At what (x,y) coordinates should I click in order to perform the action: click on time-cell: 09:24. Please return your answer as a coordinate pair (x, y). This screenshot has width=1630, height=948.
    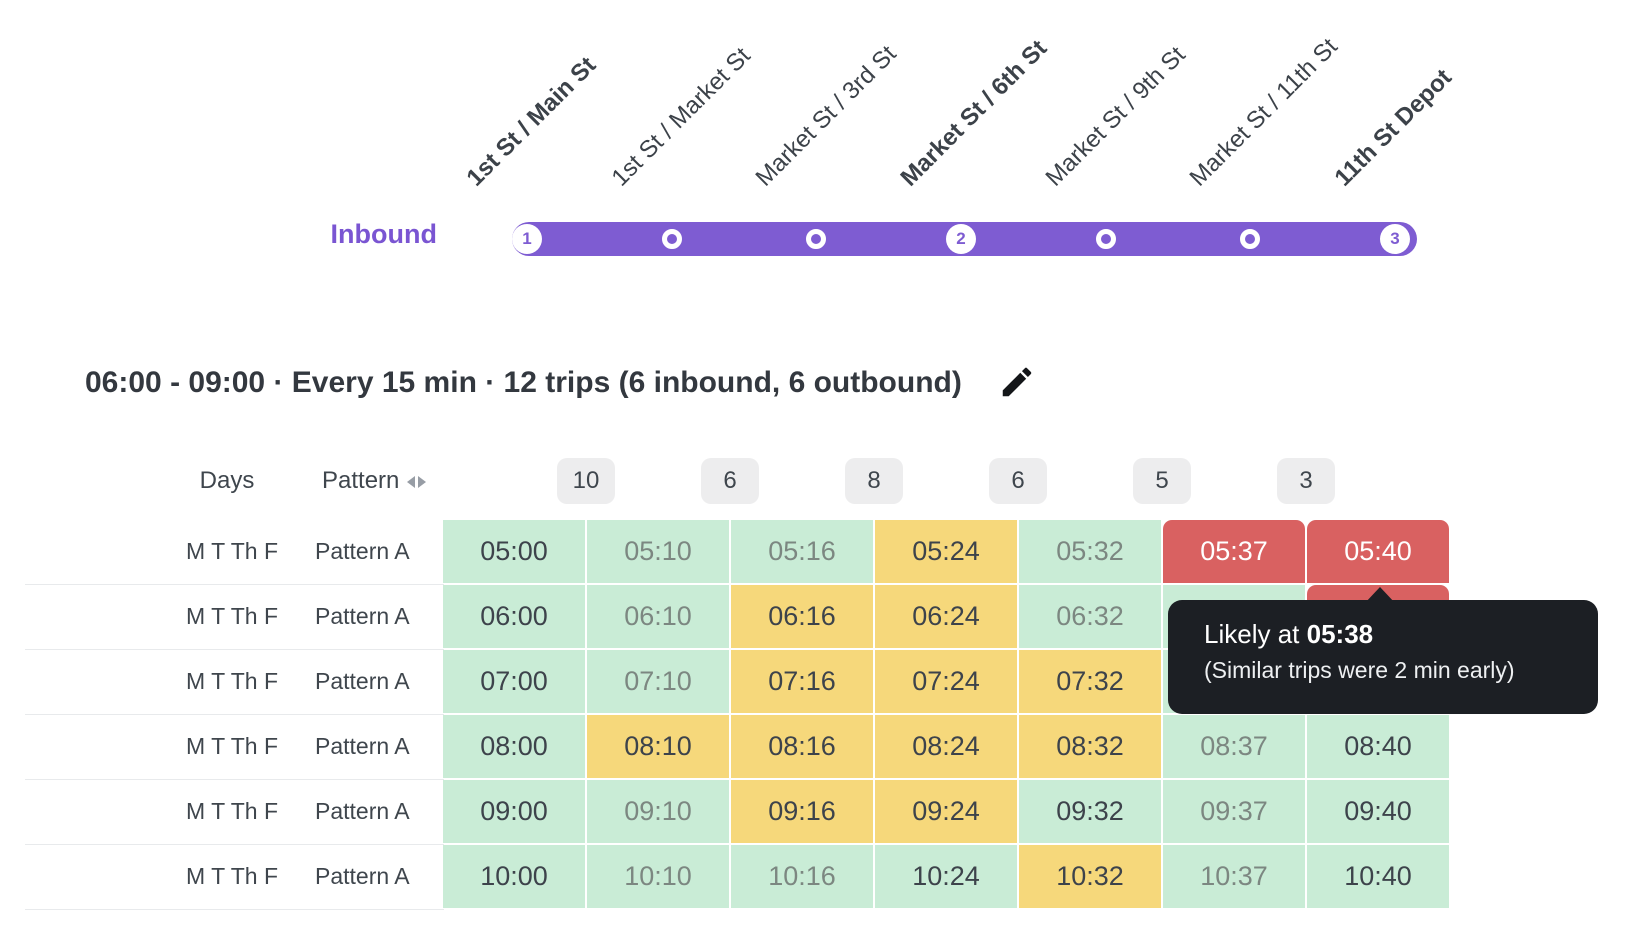
    Looking at the image, I should click on (946, 811).